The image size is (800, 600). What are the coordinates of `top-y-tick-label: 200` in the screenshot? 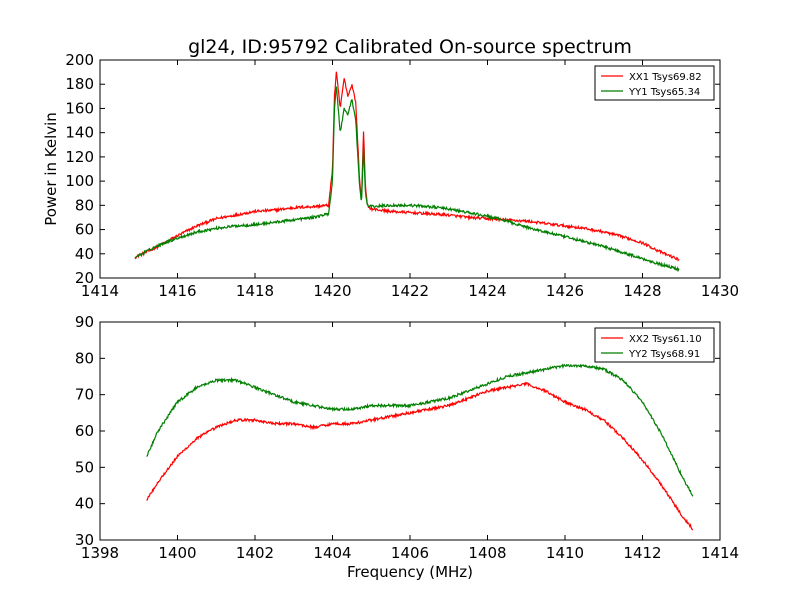 It's located at (79, 60).